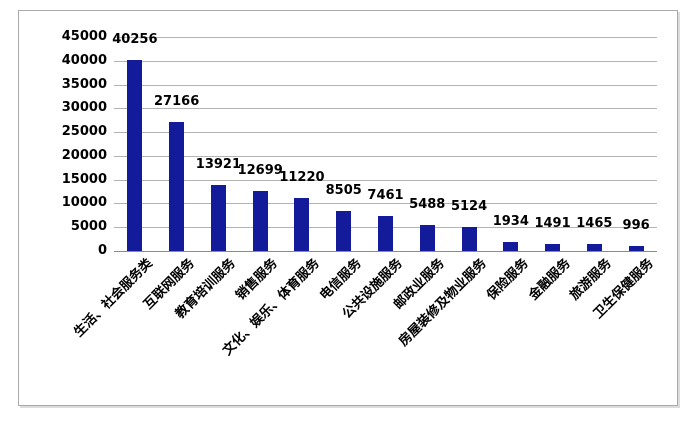  What do you see at coordinates (84, 155) in the screenshot?
I see `y-axis-tick-label: 20000` at bounding box center [84, 155].